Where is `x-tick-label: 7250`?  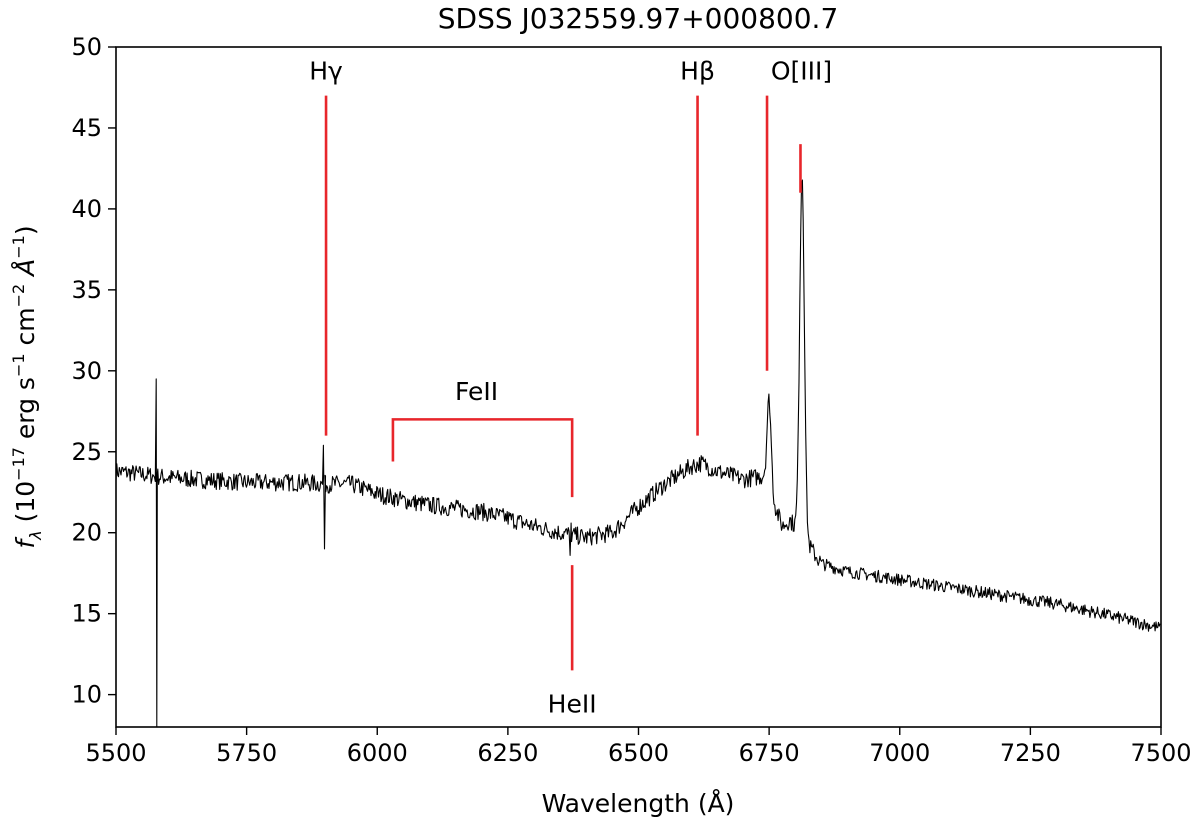 x-tick-label: 7250 is located at coordinates (1030, 753).